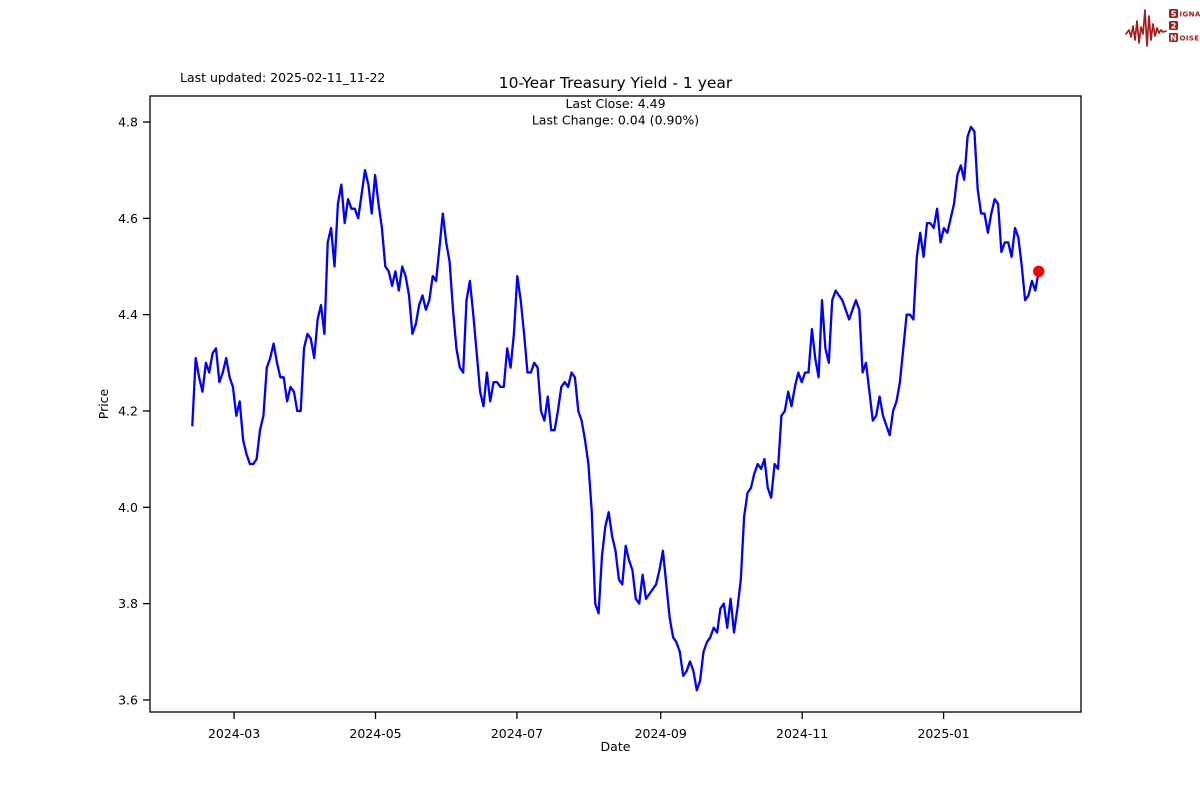 The image size is (1200, 800). Describe the element at coordinates (128, 122) in the screenshot. I see `y-axis-tick-label: 4.8` at that location.